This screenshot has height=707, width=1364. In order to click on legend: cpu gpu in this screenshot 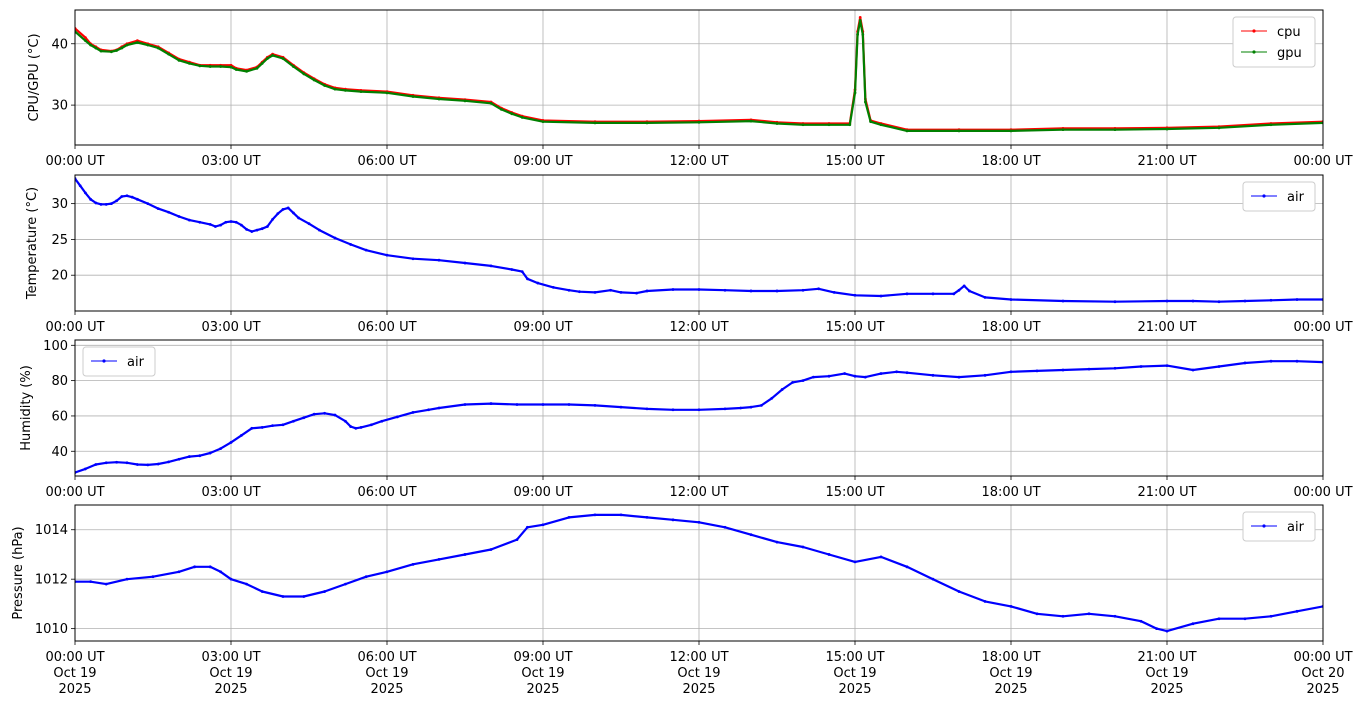, I will do `click(1274, 42)`.